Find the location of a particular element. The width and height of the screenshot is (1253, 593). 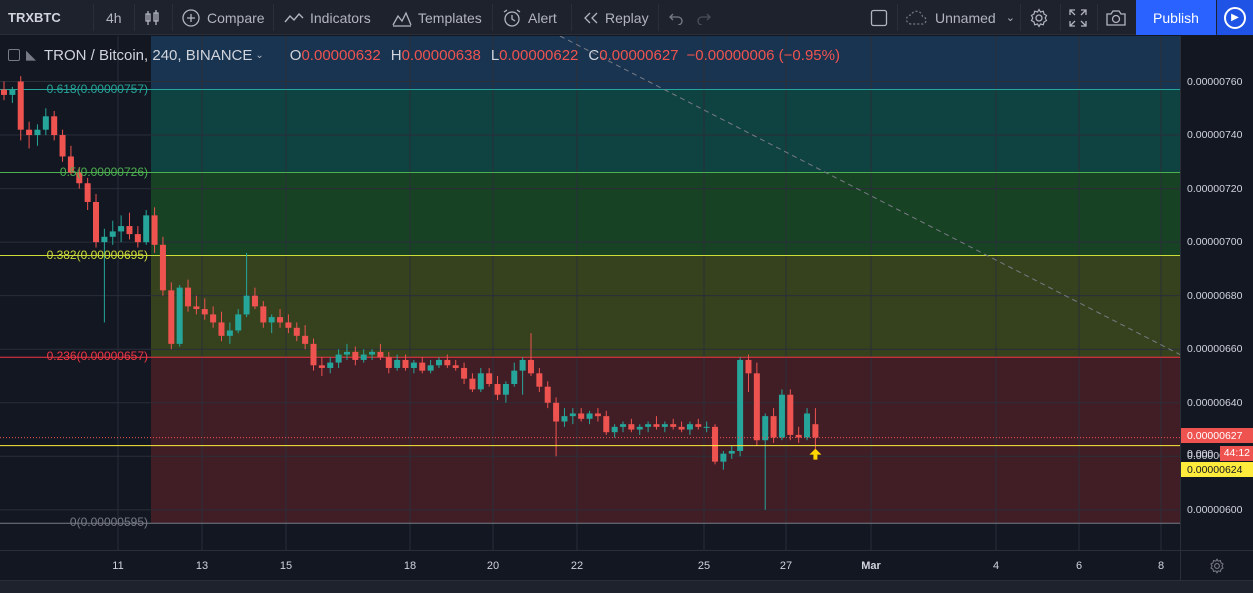

gear-icon is located at coordinates (1039, 17).